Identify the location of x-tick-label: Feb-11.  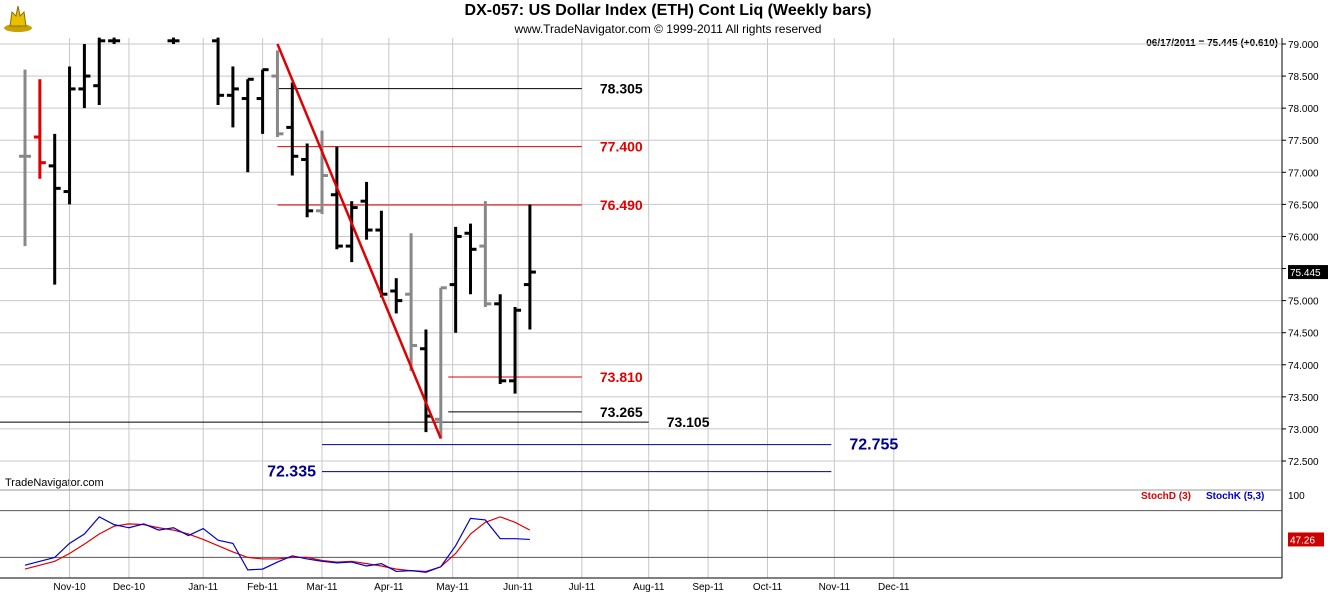
(262, 587).